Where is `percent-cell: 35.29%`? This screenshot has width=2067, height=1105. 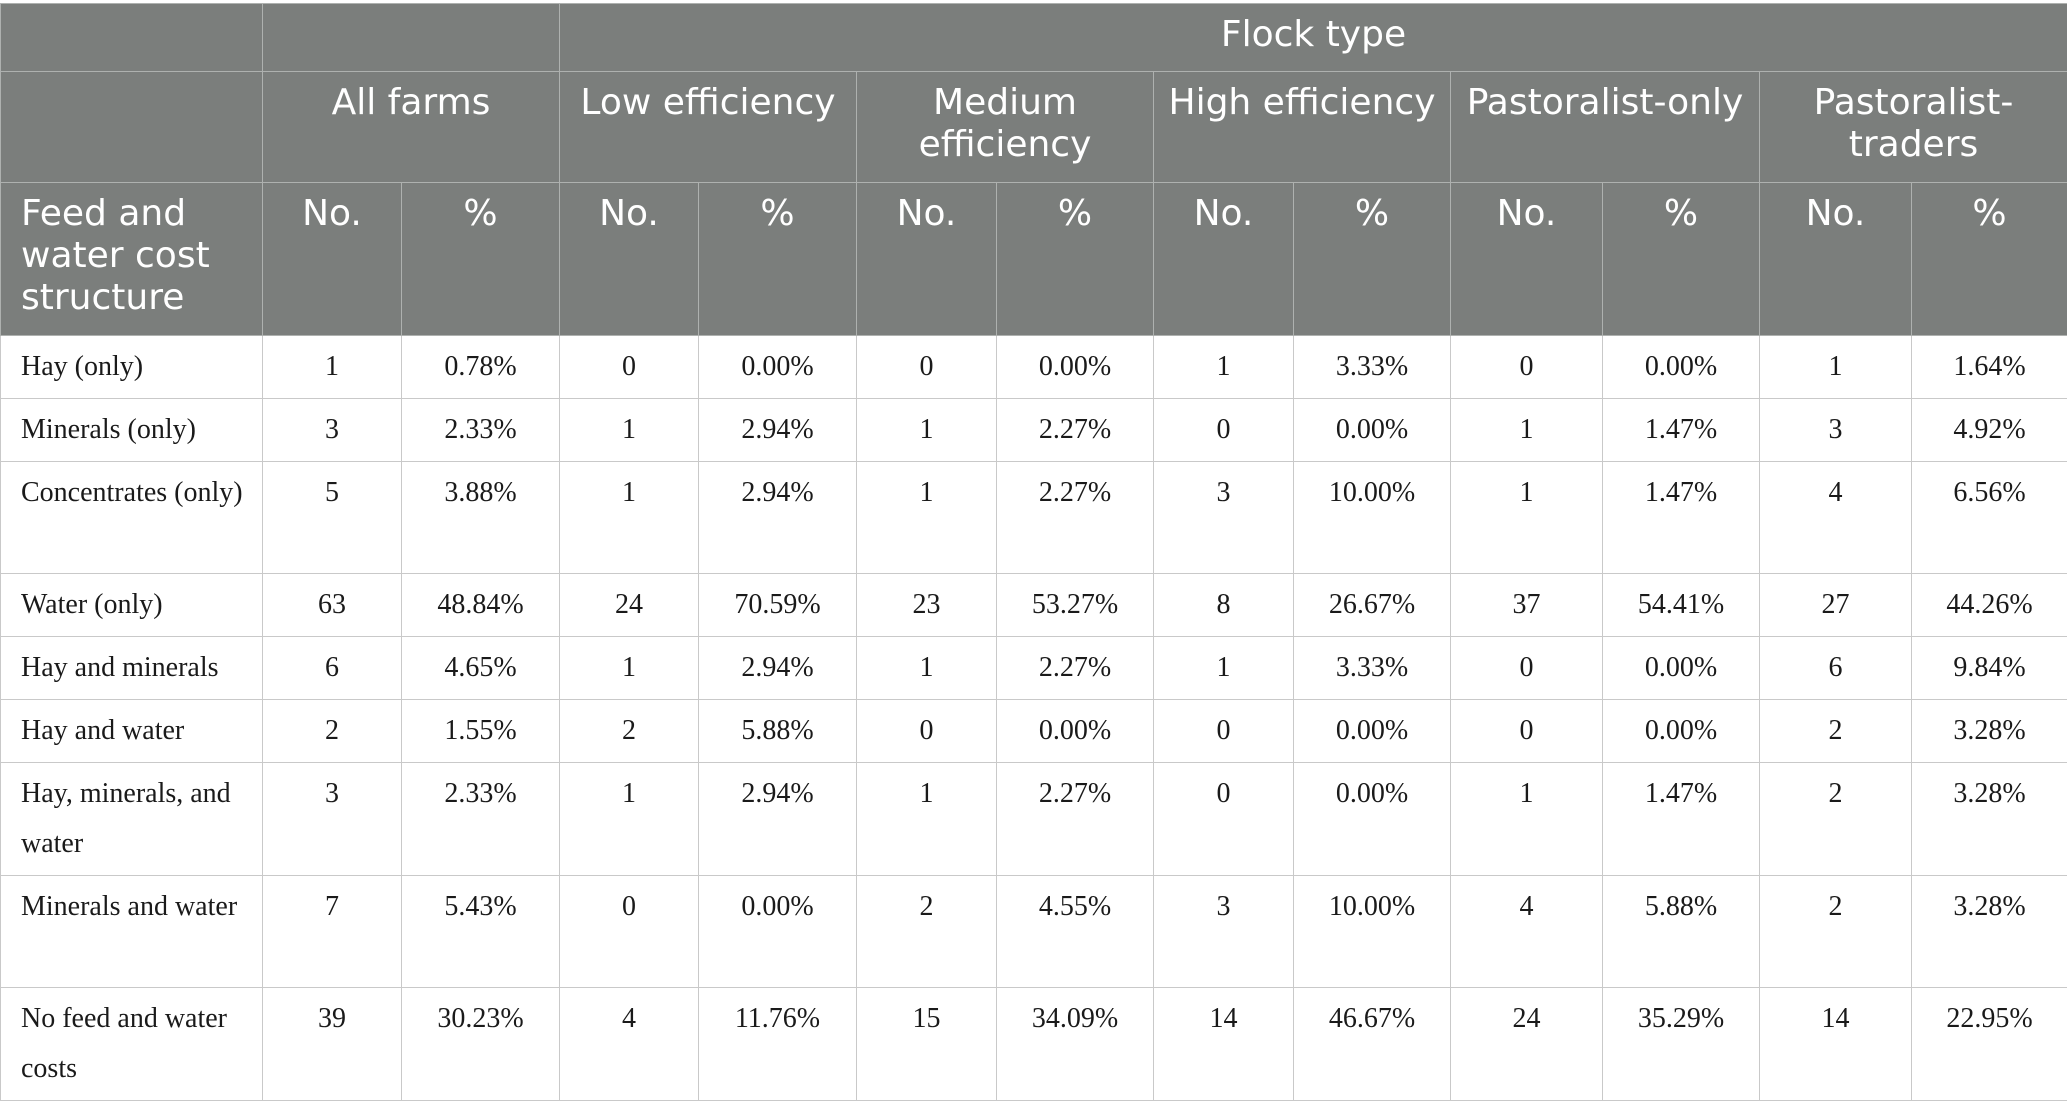 percent-cell: 35.29% is located at coordinates (1681, 1044).